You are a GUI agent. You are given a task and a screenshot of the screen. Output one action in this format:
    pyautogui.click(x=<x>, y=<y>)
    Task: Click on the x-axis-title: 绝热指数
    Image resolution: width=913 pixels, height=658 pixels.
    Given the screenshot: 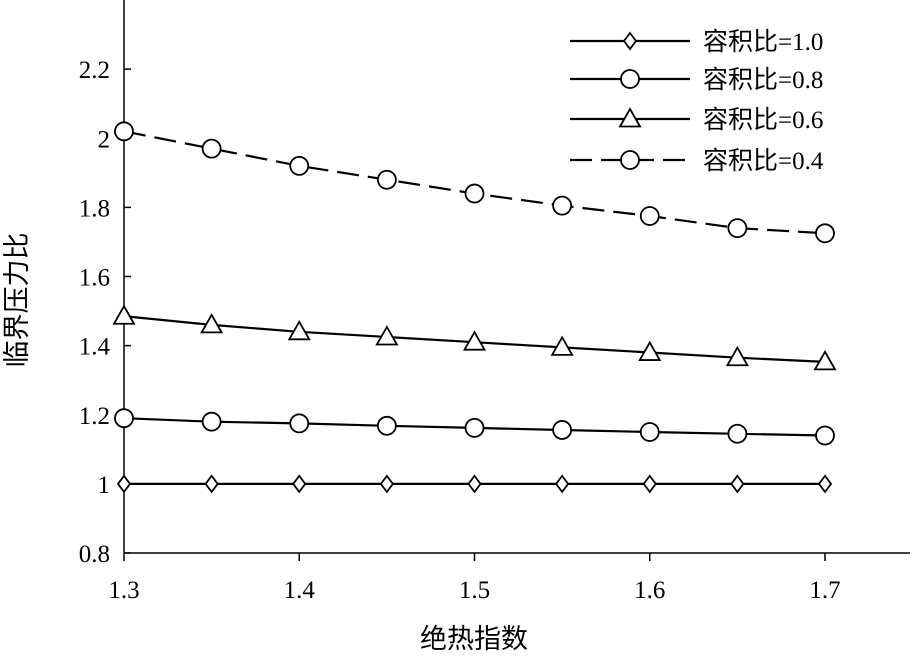 What is the action you would take?
    pyautogui.click(x=474, y=639)
    